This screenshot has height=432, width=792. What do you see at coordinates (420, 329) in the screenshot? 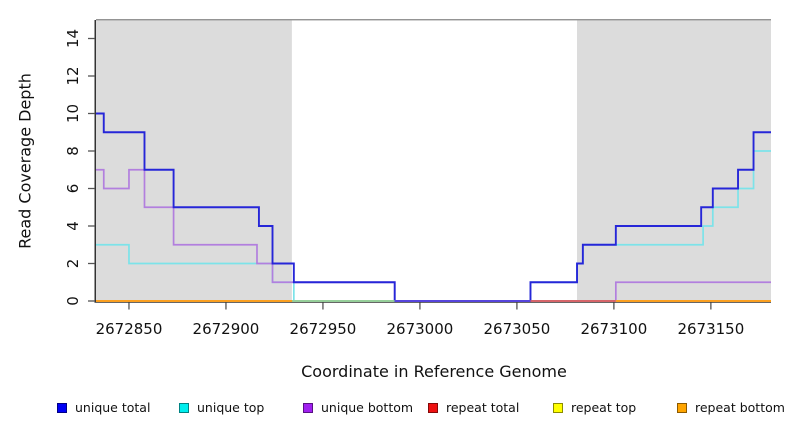
I see `x-tick-label: 2673000` at bounding box center [420, 329].